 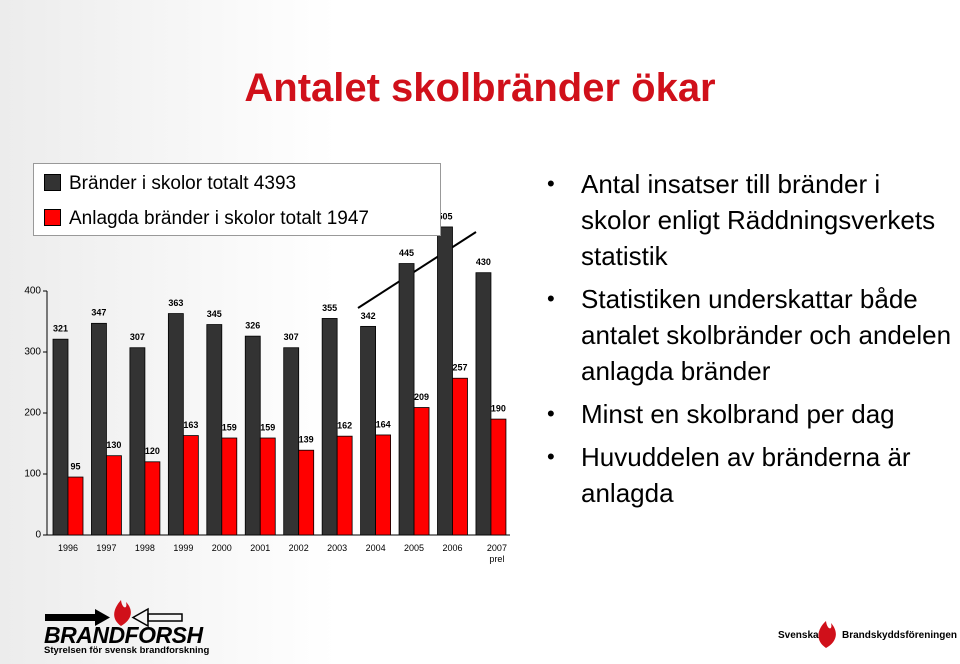 I want to click on value-label: 505, so click(x=444, y=216).